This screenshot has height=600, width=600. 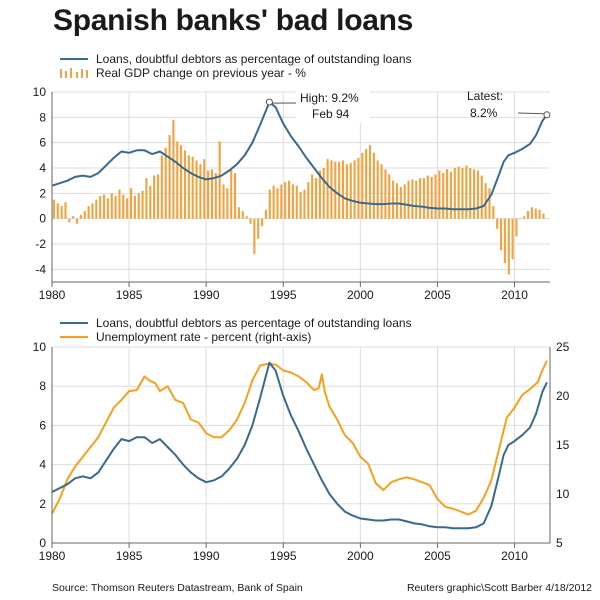 What do you see at coordinates (236, 337) in the screenshot?
I see `legend-item-unemployment: Unemployment rate - percent (right-axis)` at bounding box center [236, 337].